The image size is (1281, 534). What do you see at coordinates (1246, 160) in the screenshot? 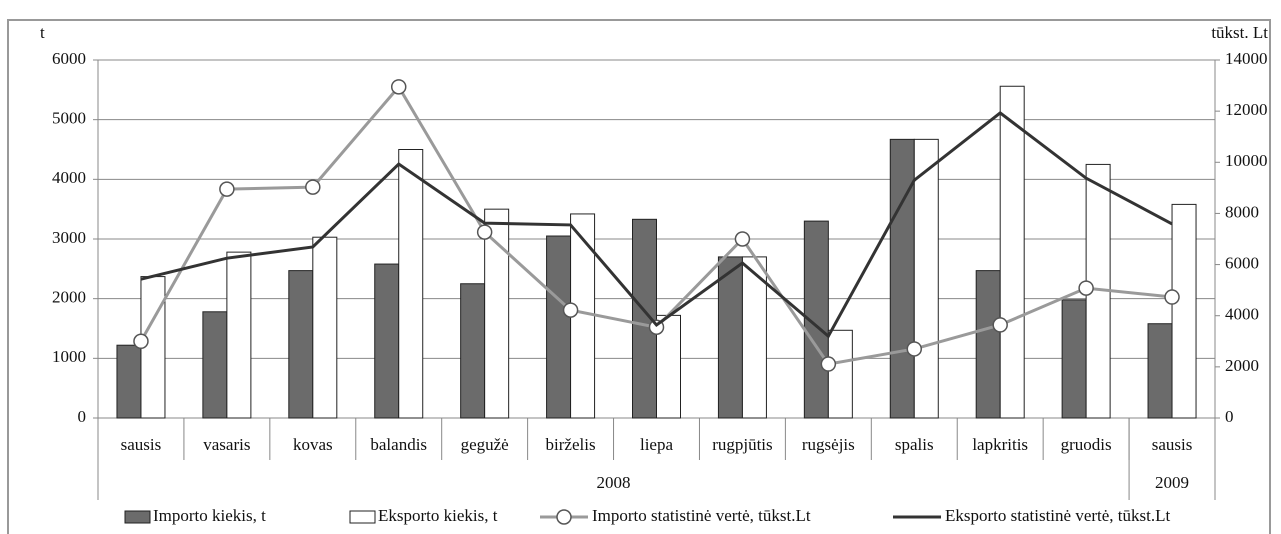
I see `y2-tick-label: 10000` at bounding box center [1246, 160].